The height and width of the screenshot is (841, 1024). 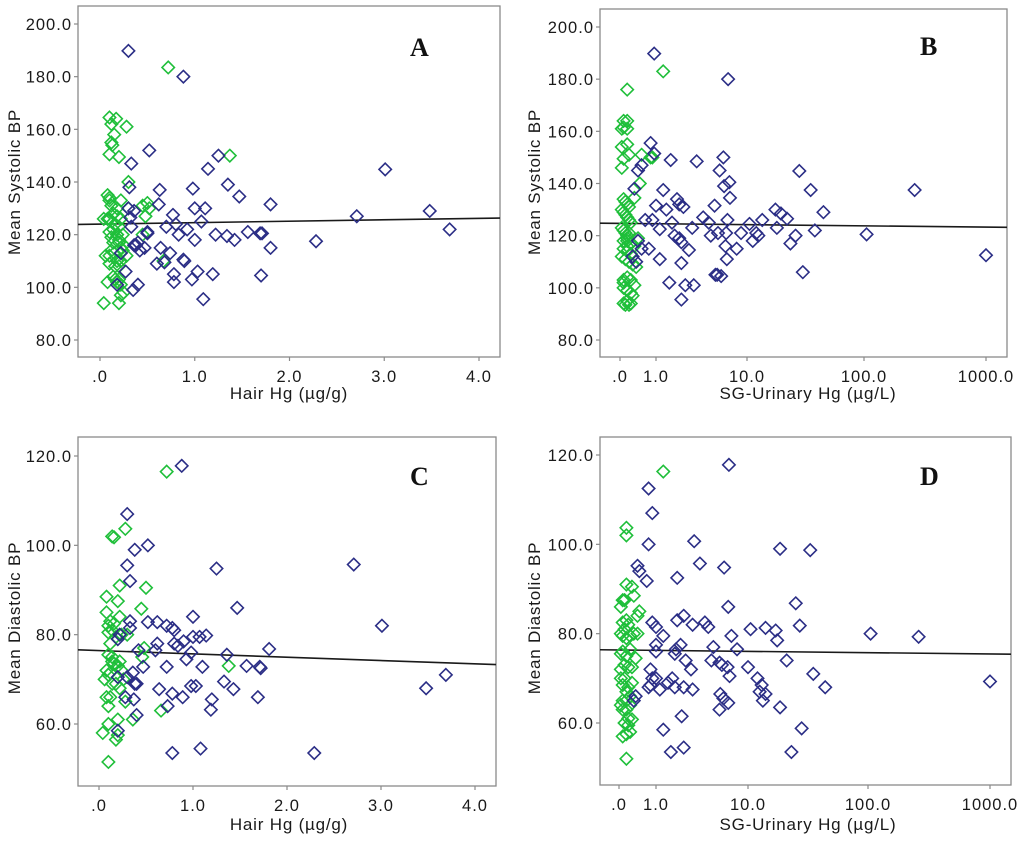 I want to click on y-tick-label: 200.0, so click(x=571, y=28).